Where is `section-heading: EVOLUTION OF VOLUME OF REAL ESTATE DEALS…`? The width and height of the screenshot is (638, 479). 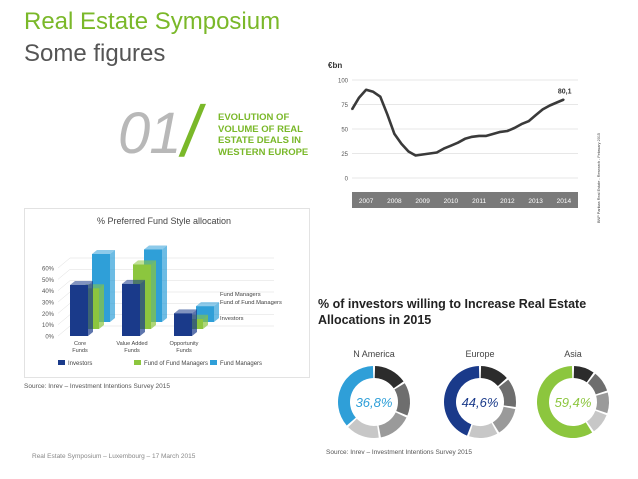
section-heading: EVOLUTION OF VOLUME OF REAL ESTATE DEALS… is located at coordinates (273, 135).